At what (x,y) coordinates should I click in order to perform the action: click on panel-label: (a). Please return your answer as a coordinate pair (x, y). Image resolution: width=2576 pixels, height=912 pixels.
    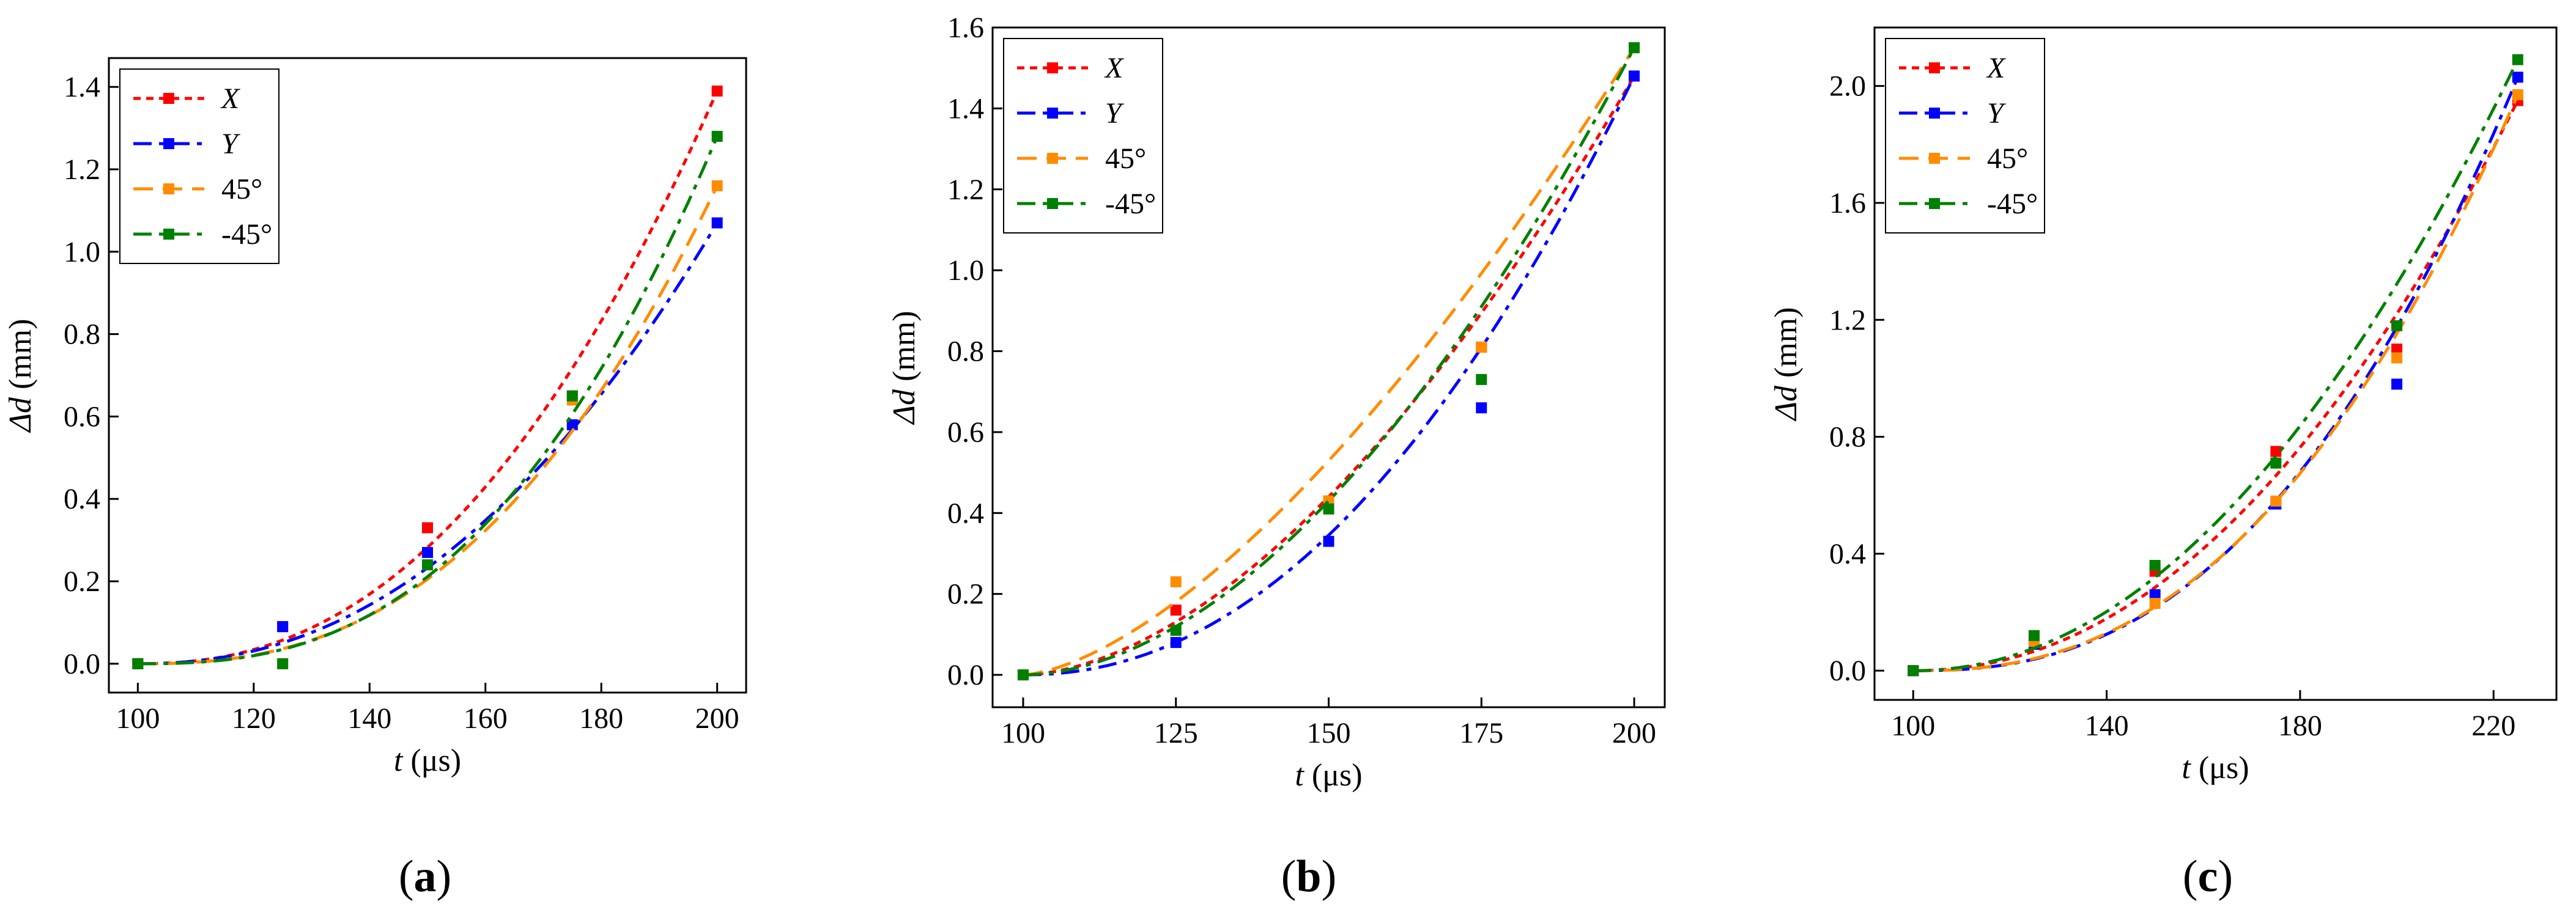
    Looking at the image, I should click on (425, 876).